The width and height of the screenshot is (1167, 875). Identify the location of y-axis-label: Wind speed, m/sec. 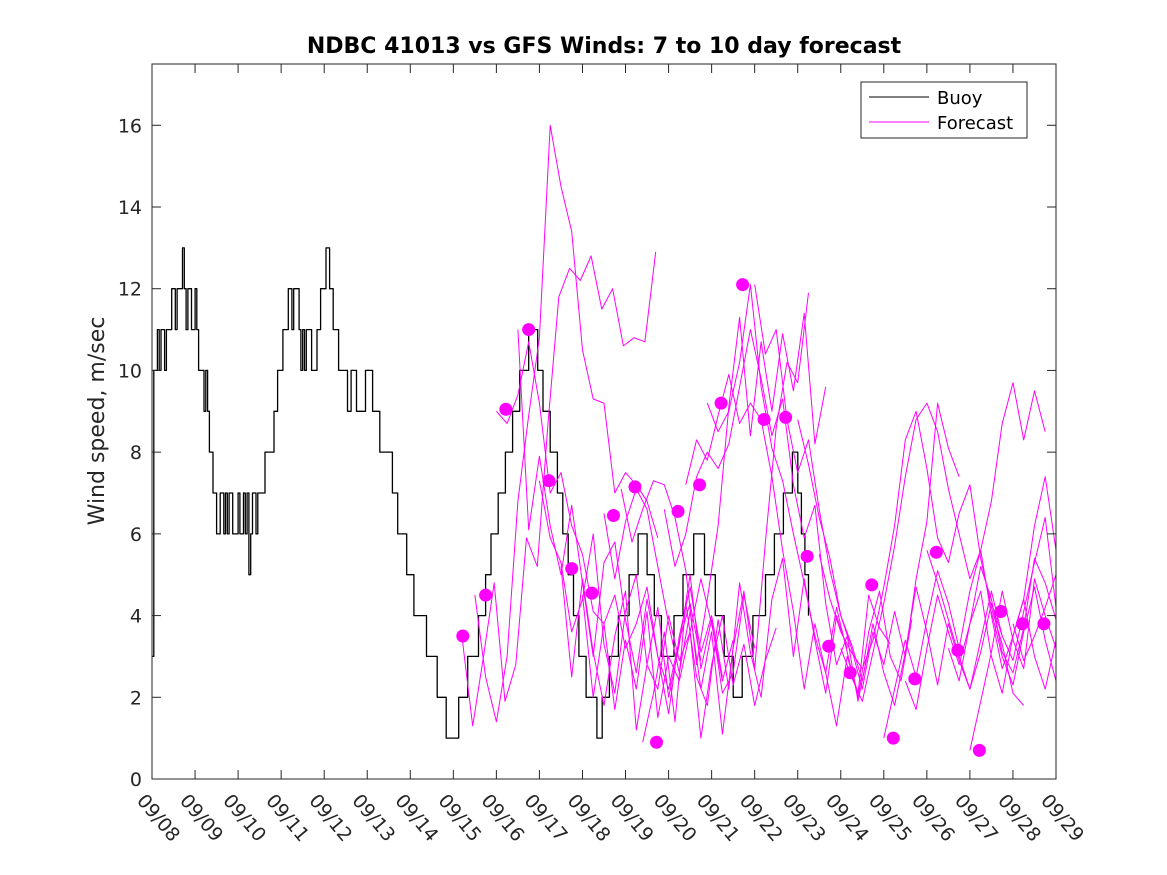
(97, 421).